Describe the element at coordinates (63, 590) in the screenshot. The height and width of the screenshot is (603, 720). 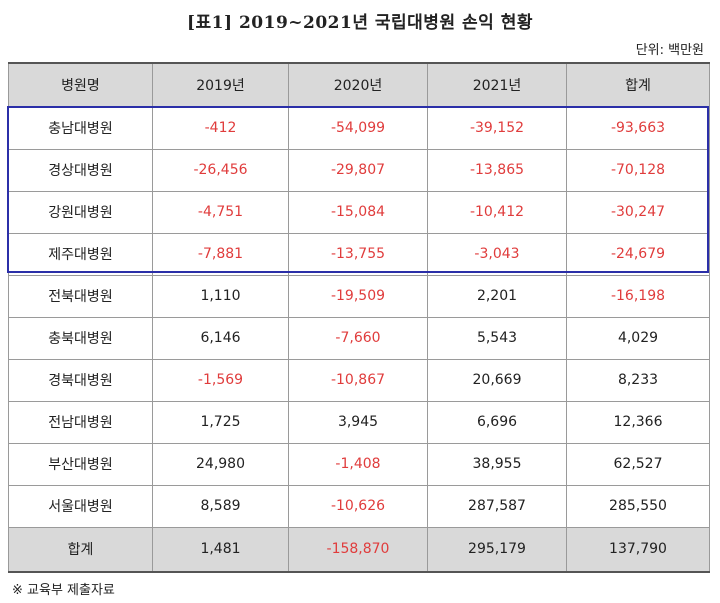
I see `source-note: ※ 교육부 제출자료` at that location.